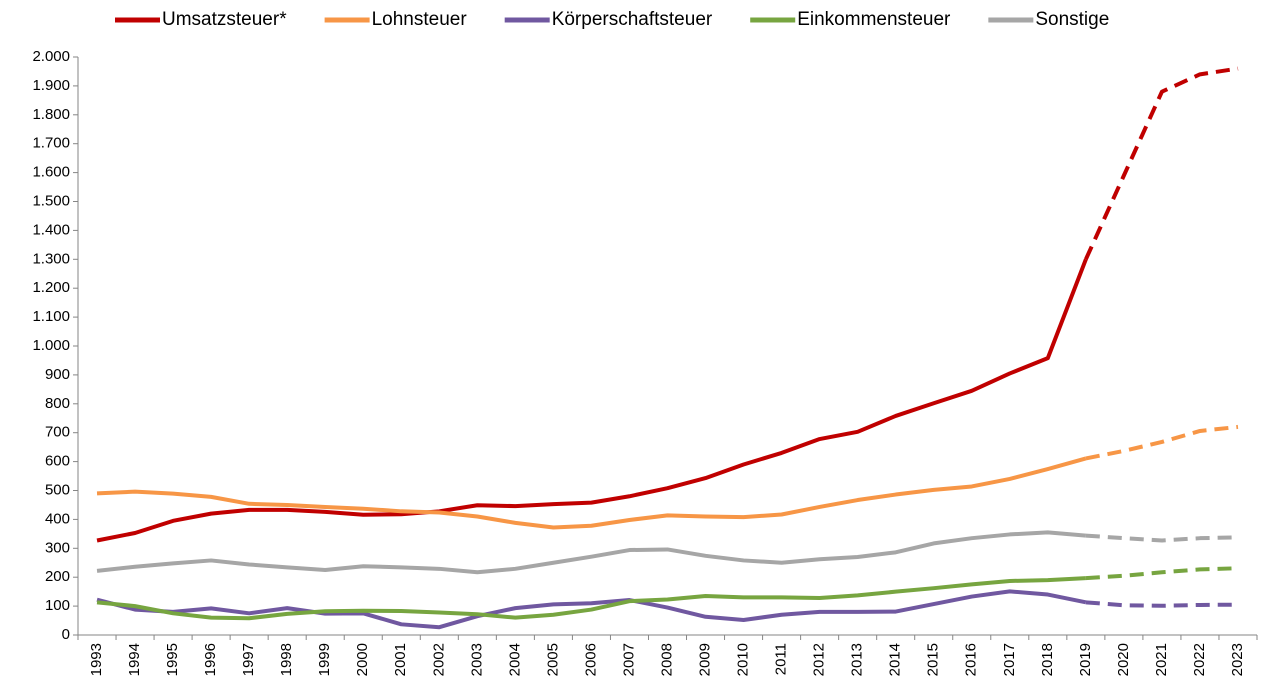 The height and width of the screenshot is (689, 1262). Describe the element at coordinates (400, 659) in the screenshot. I see `x-tick-label: 2001` at that location.